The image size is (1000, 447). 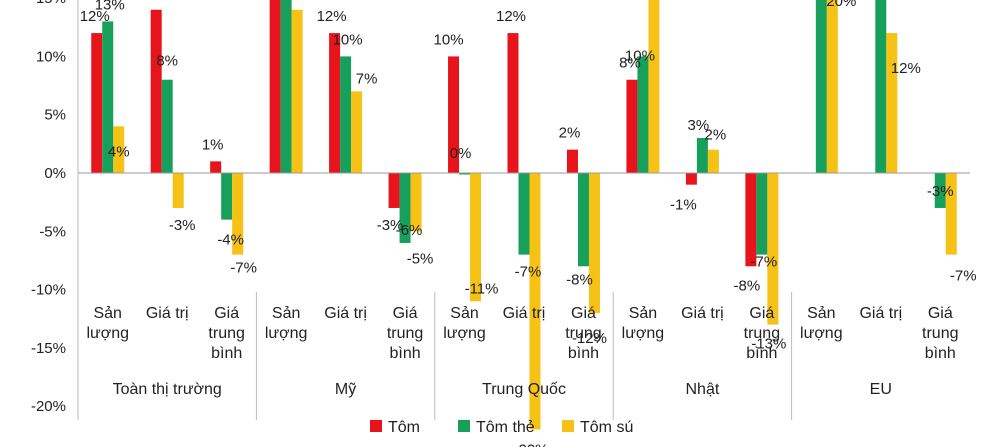 I want to click on legend: Tôm Tôm thẻ Tôm sú, so click(x=501, y=427).